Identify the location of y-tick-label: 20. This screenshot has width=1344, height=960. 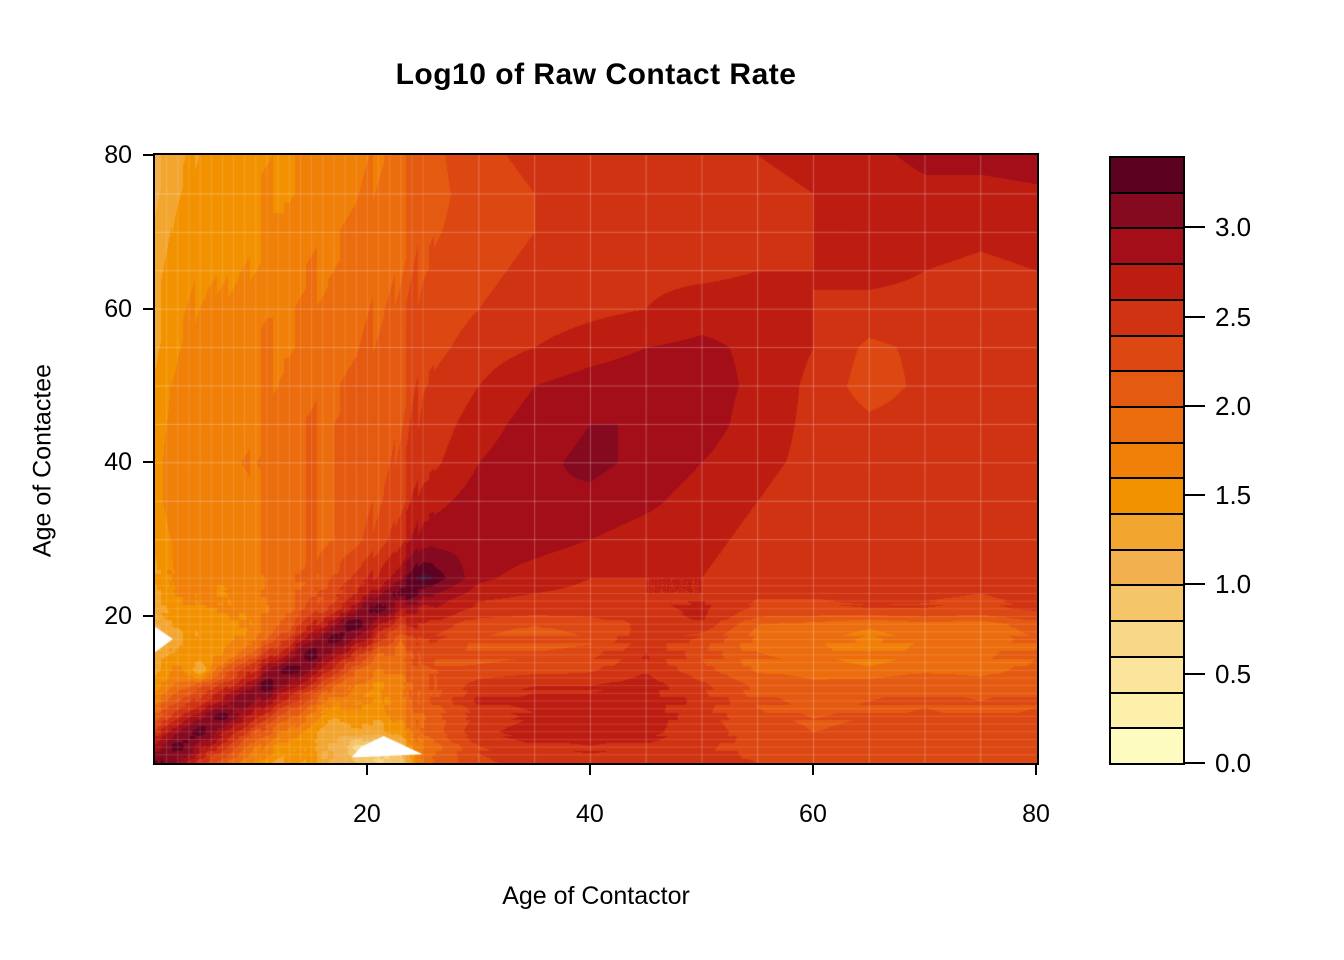
(118, 616).